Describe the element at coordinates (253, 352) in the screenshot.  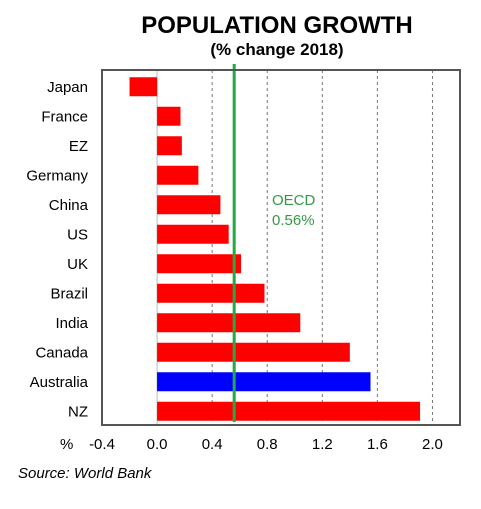
I see `bar-canada` at that location.